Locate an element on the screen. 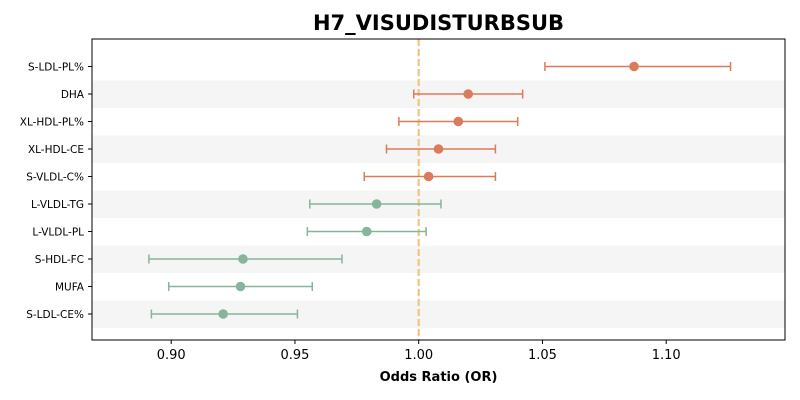 This screenshot has height=400, width=800. y-tick-label: XL-HDL-CE is located at coordinates (56, 150).